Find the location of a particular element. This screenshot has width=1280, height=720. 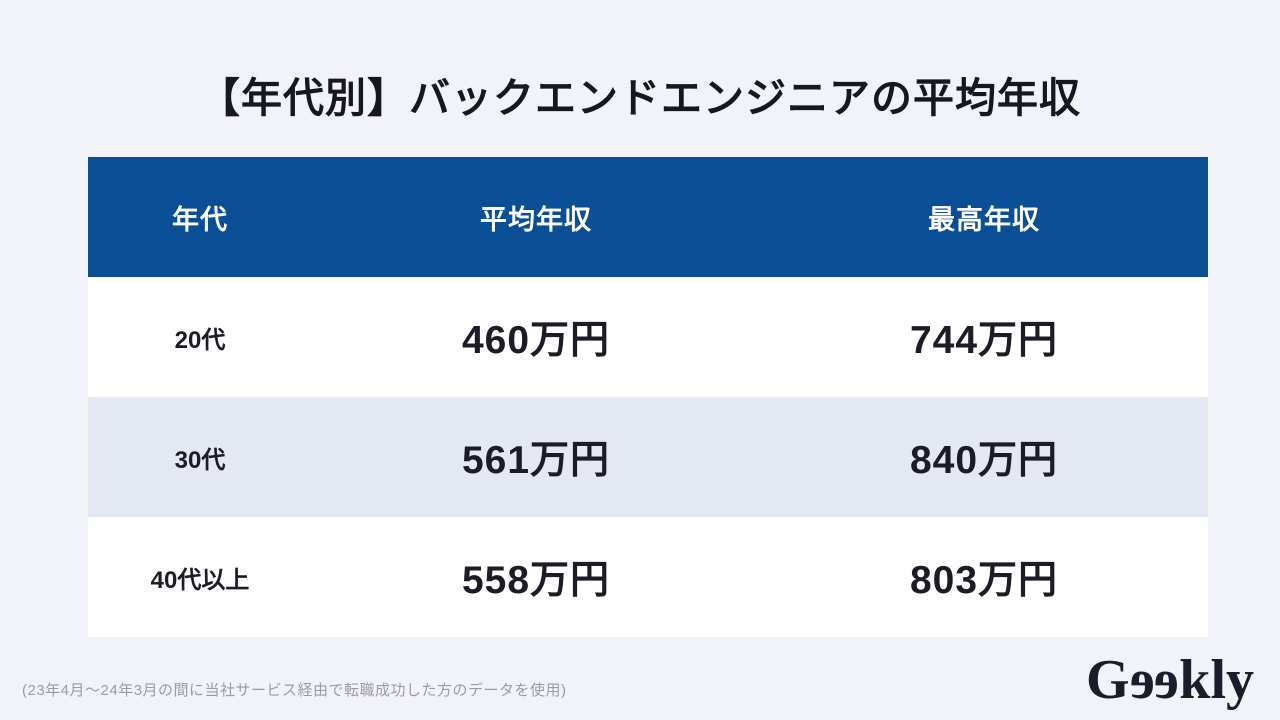

max-income-value: 803万円 is located at coordinates (984, 580).